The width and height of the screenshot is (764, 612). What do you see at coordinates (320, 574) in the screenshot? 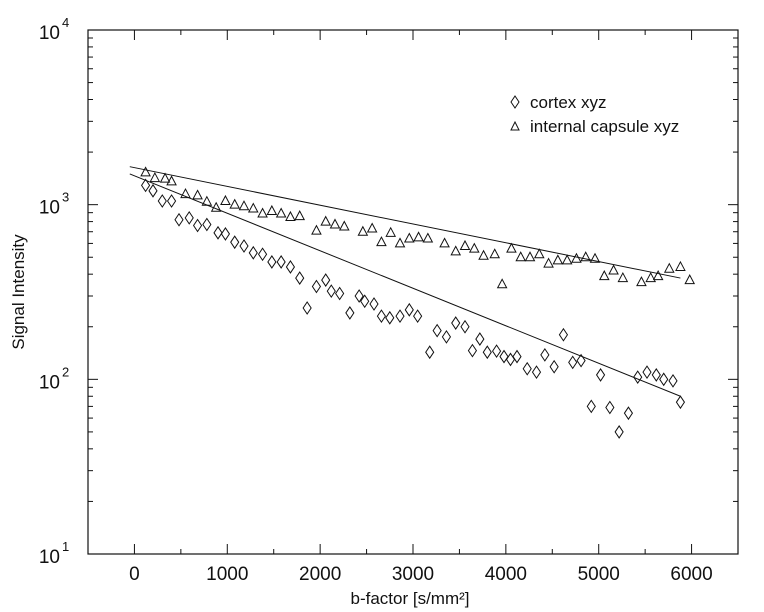
I see `x-tick-label: 2000` at bounding box center [320, 574].